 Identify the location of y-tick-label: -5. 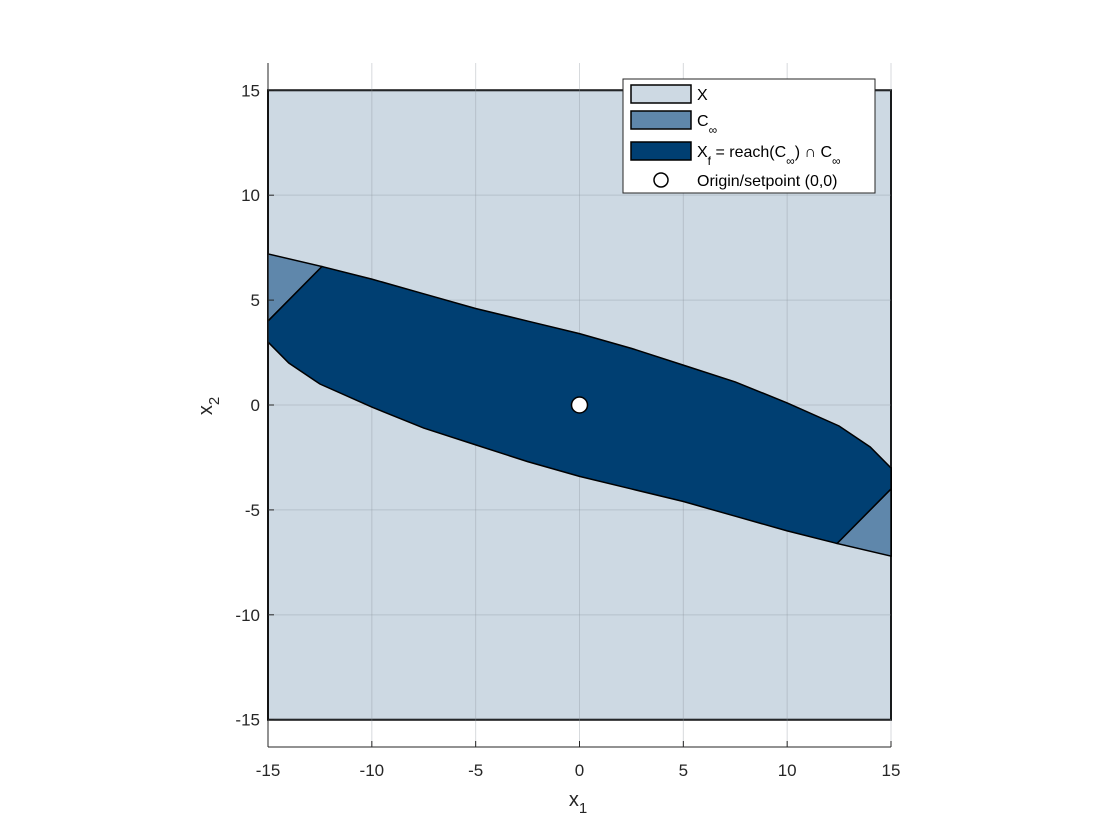
(252, 510).